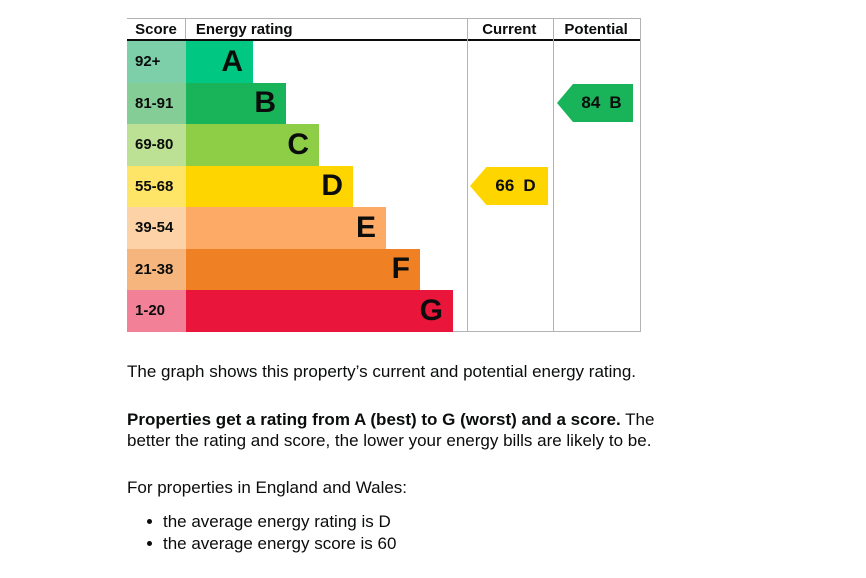 The image size is (866, 578). What do you see at coordinates (156, 29) in the screenshot?
I see `header-score: Score` at bounding box center [156, 29].